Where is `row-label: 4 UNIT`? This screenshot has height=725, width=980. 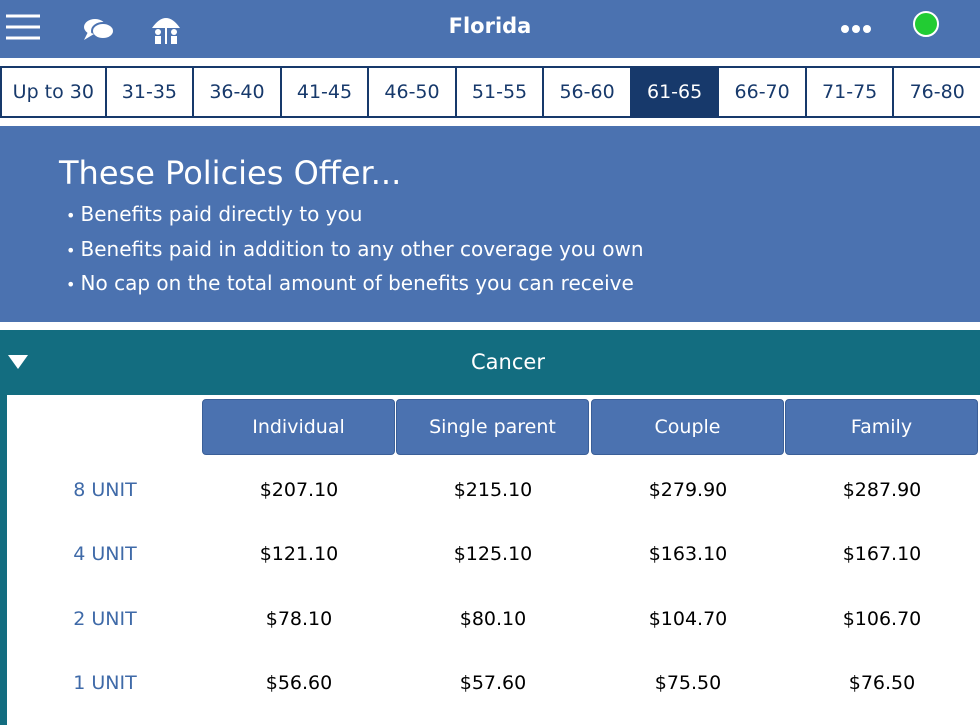
row-label: 4 UNIT is located at coordinates (105, 554).